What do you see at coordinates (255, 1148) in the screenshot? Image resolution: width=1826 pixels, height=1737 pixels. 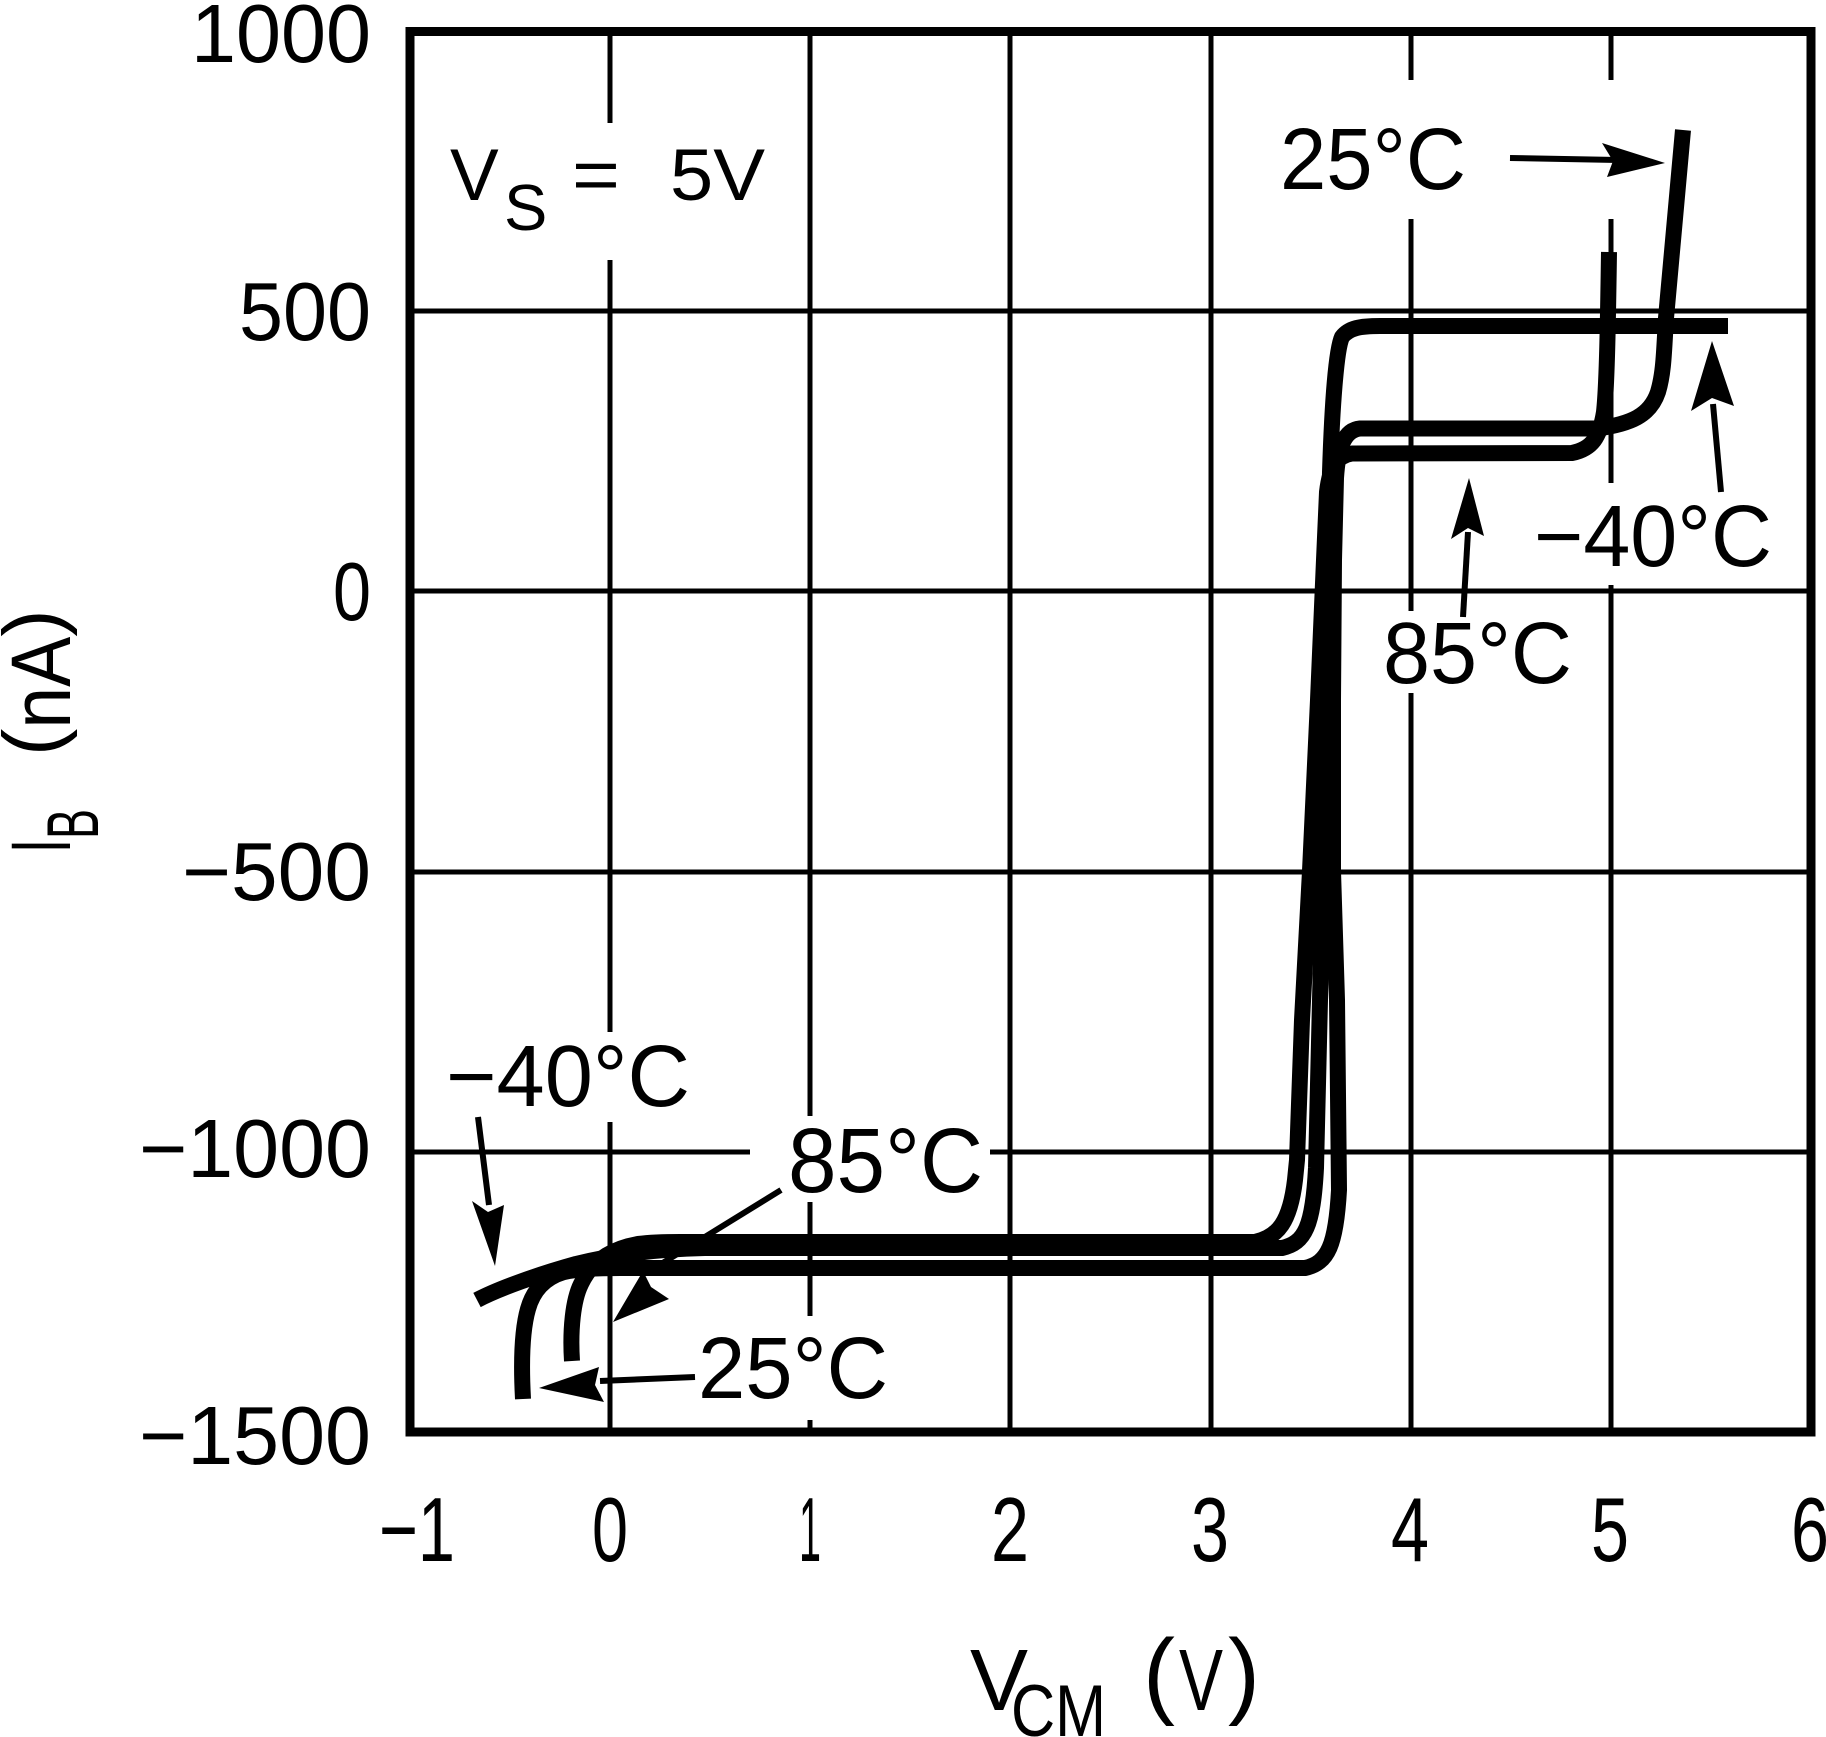 I see `svg-text: −1000` at bounding box center [255, 1148].